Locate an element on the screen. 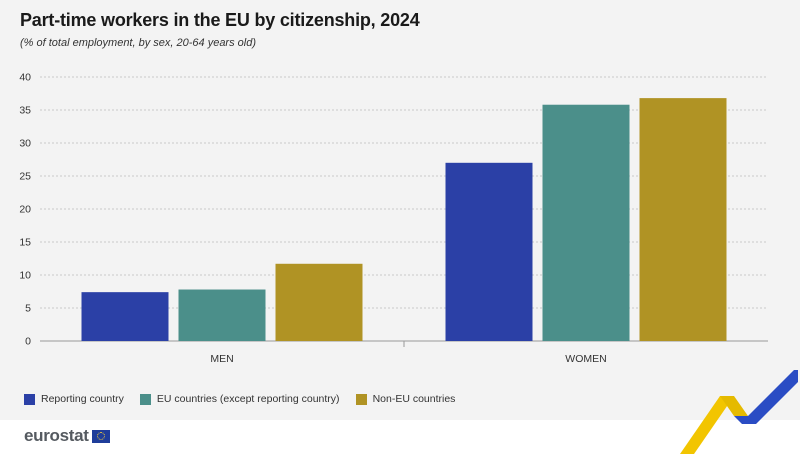 The width and height of the screenshot is (800, 456). legend-swatch-non-eu is located at coordinates (361, 399).